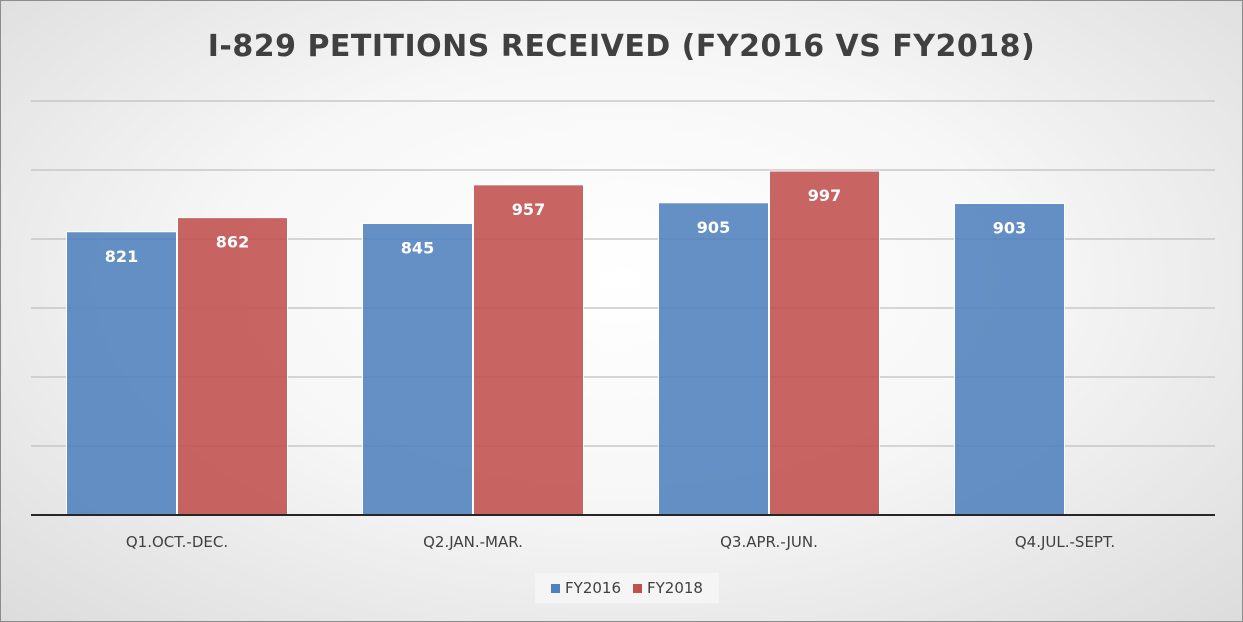 This screenshot has height=622, width=1243. What do you see at coordinates (824, 195) in the screenshot?
I see `data-label: 997` at bounding box center [824, 195].